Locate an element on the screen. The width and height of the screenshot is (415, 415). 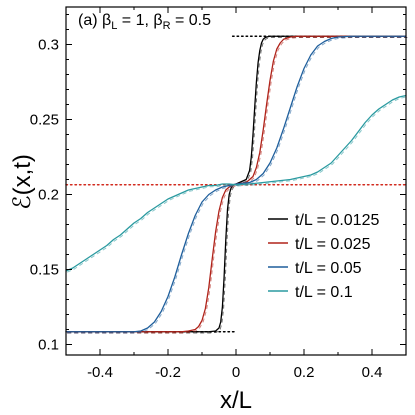
x-tick-label: 0.2 is located at coordinates (304, 372).